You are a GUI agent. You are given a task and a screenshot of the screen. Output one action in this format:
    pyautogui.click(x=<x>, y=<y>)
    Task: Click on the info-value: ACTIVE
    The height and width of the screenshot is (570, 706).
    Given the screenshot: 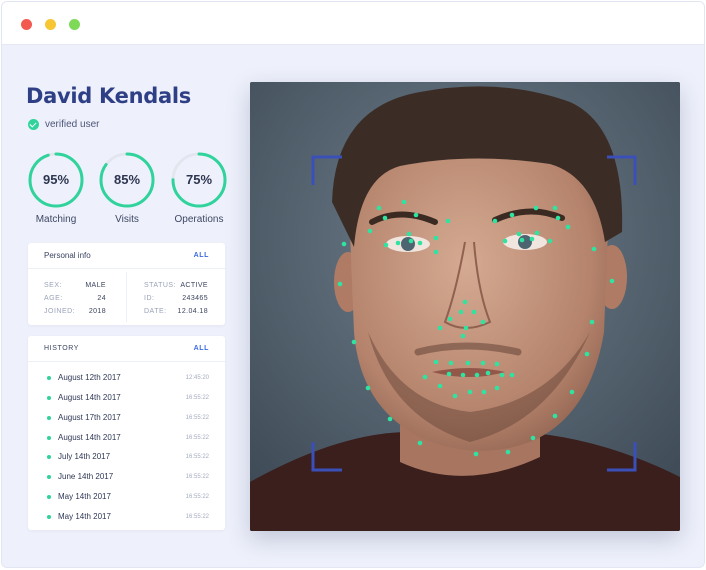 What is the action you would take?
    pyautogui.click(x=194, y=285)
    